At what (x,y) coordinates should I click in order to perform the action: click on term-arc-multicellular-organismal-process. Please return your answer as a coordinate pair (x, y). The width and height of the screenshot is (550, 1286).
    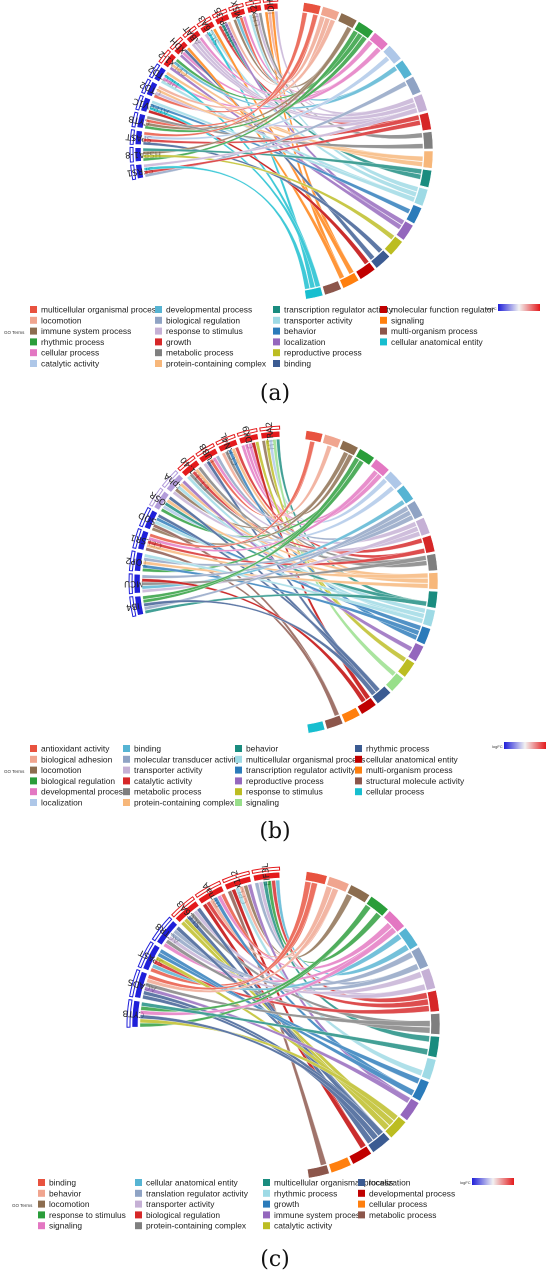
    Looking at the image, I should click on (429, 618).